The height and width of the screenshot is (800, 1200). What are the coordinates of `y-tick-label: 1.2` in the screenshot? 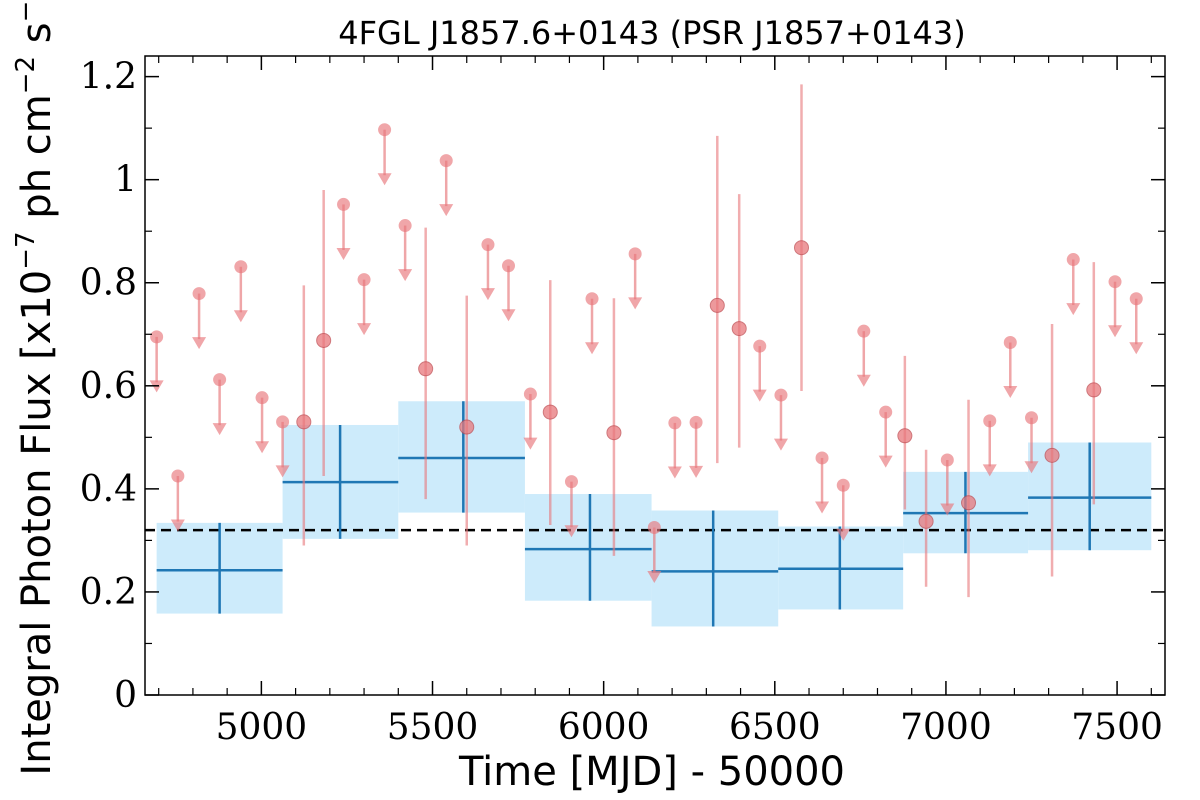 It's located at (108, 77).